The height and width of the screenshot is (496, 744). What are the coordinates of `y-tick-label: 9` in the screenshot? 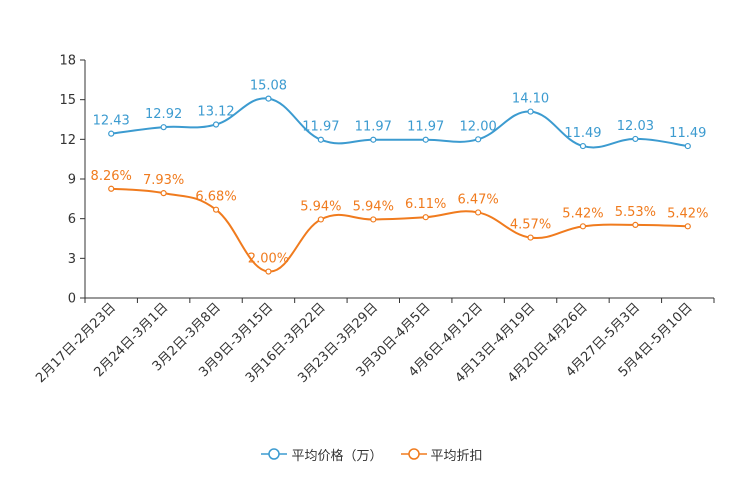 It's located at (72, 180).